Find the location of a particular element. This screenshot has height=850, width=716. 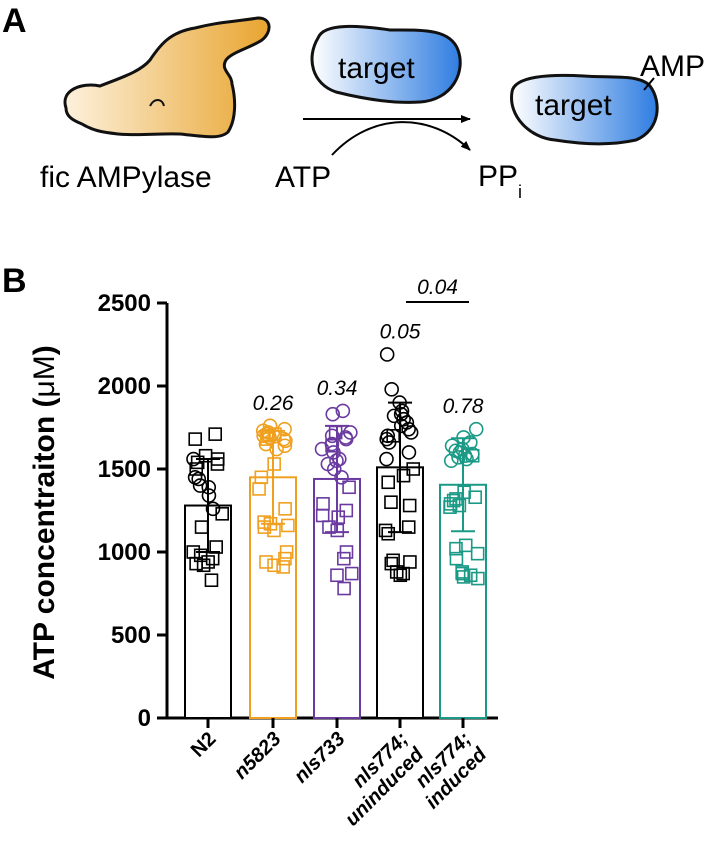

x-category-label: nls774;induced is located at coordinates (449, 770).